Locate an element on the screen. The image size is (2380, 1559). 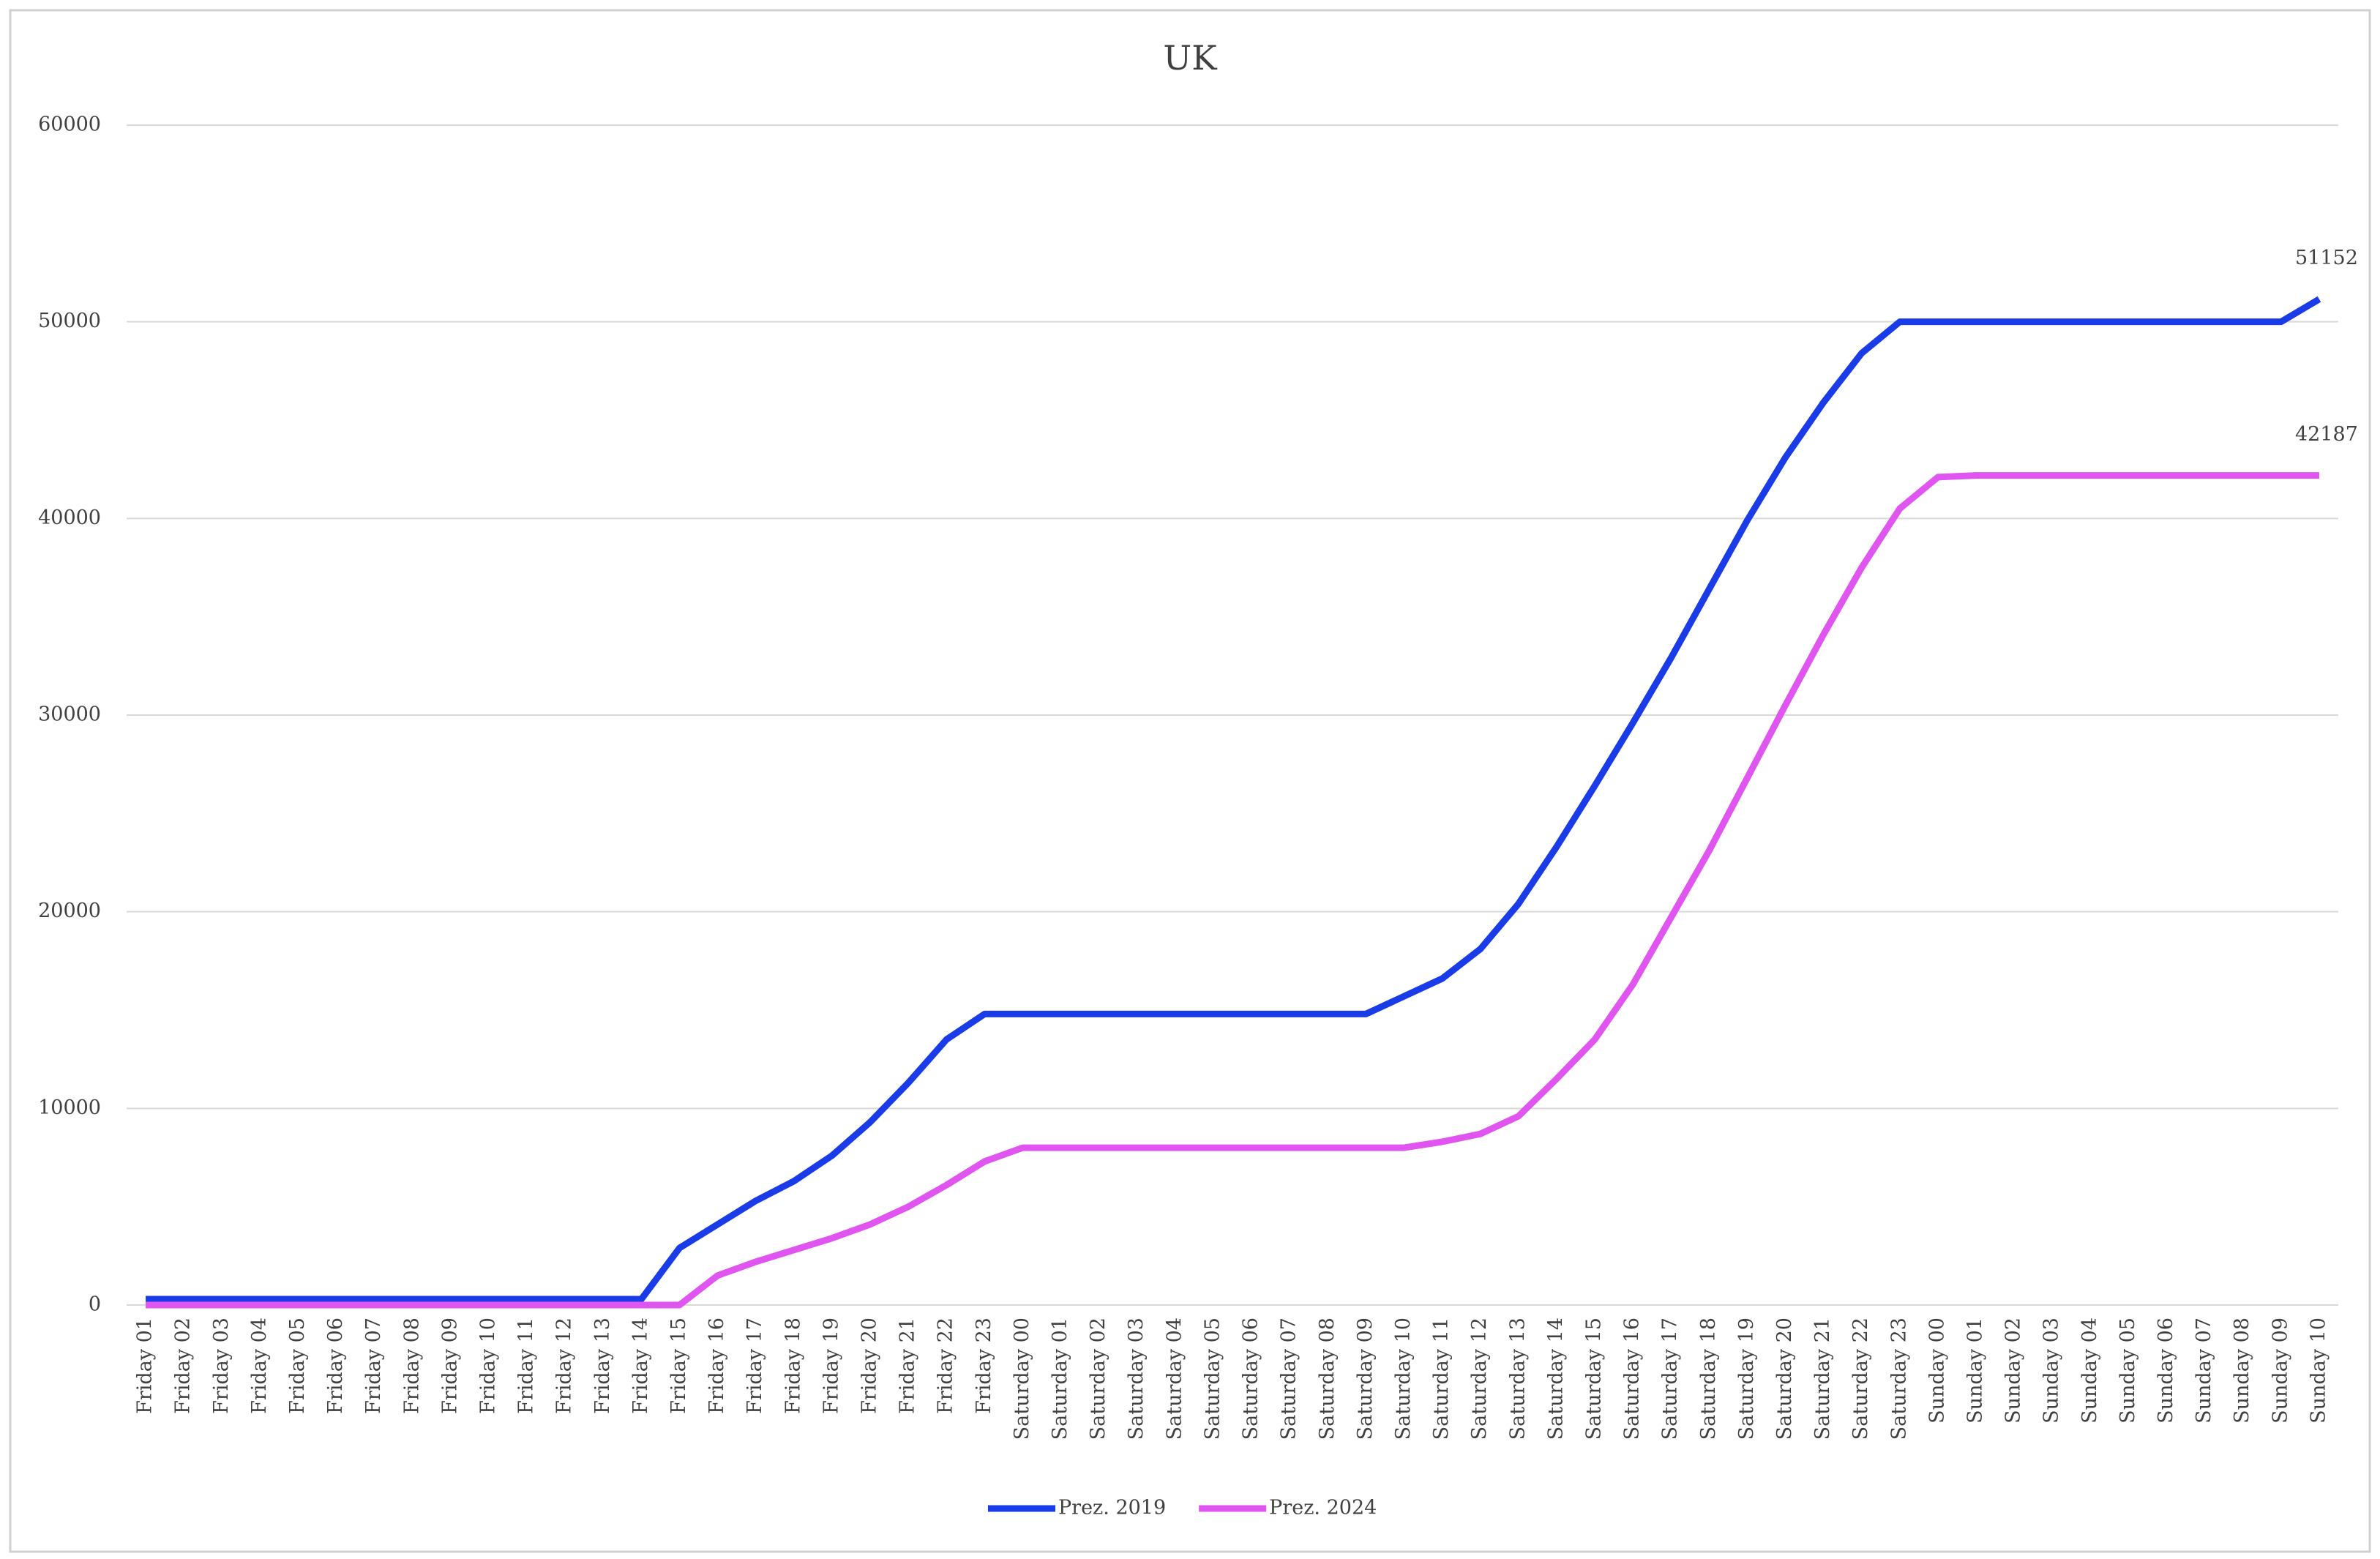
x-tick-label: Saturday 22 is located at coordinates (1860, 1378).